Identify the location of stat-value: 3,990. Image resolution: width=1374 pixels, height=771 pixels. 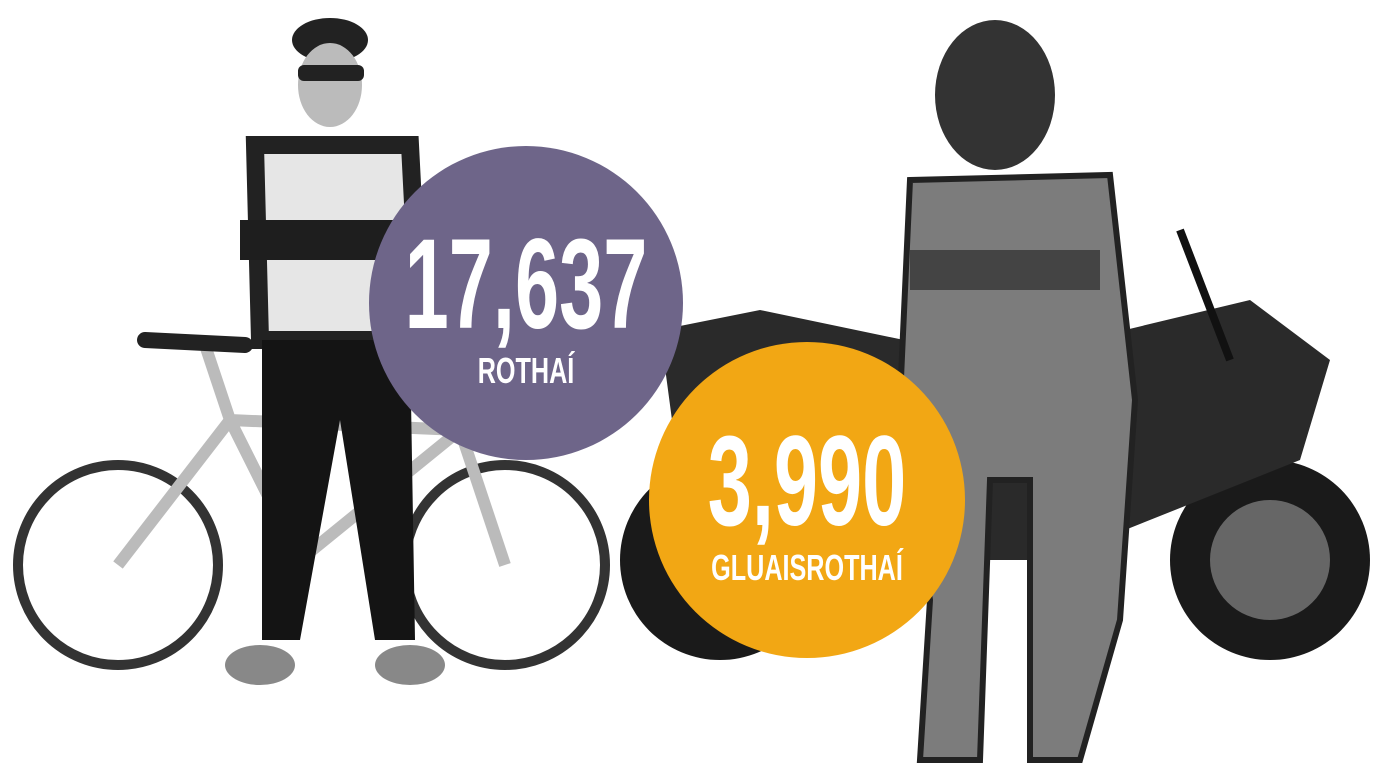
(807, 481).